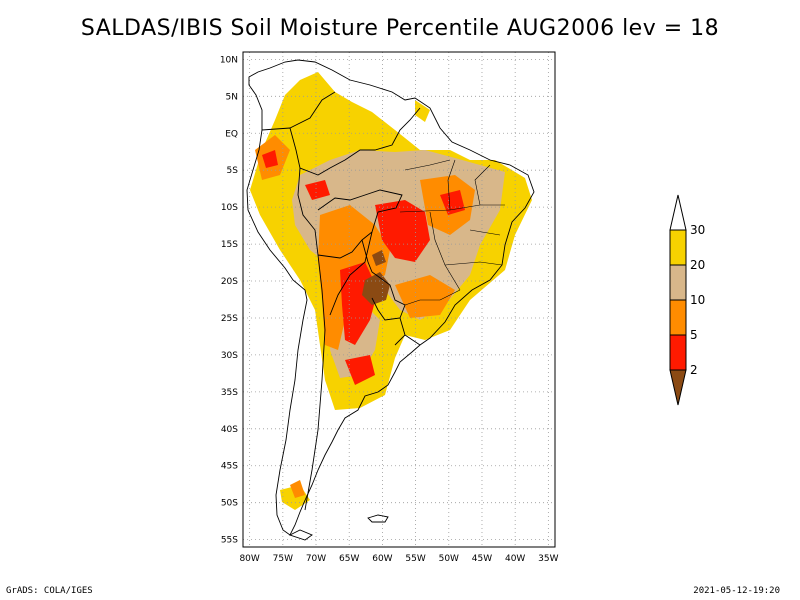 This screenshot has width=800, height=600. What do you see at coordinates (229, 393) in the screenshot?
I see `lat-tick-label: 35S` at bounding box center [229, 393].